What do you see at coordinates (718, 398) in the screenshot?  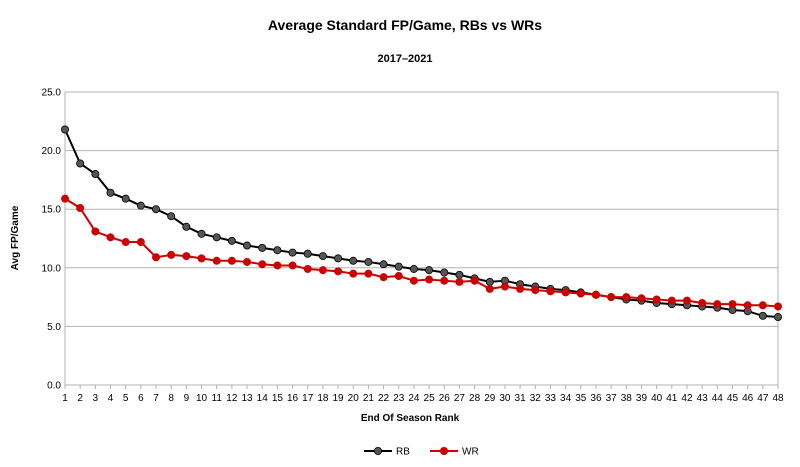 I see `x-tick-label: 44` at bounding box center [718, 398].